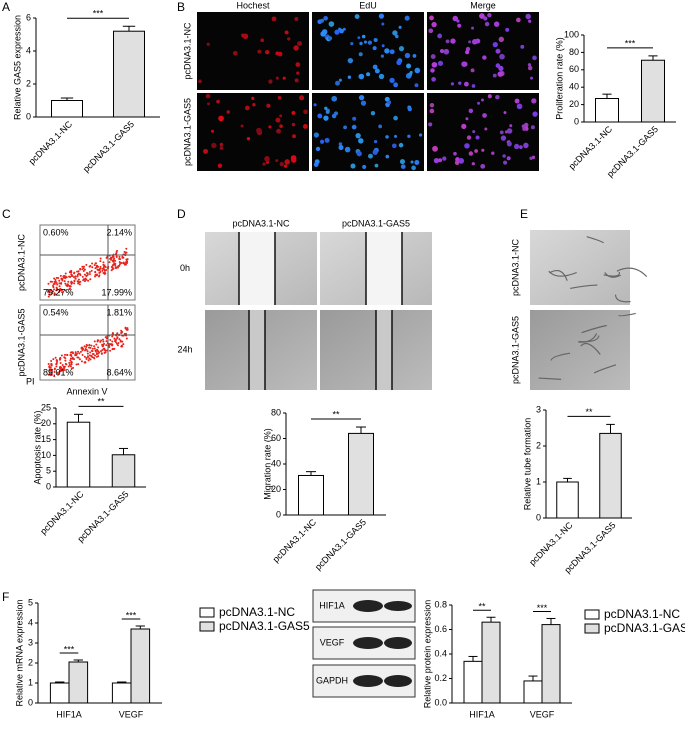 This screenshot has width=685, height=738. Describe the element at coordinates (119, 372) in the screenshot. I see `quadrant-percent: 8.64%` at that location.